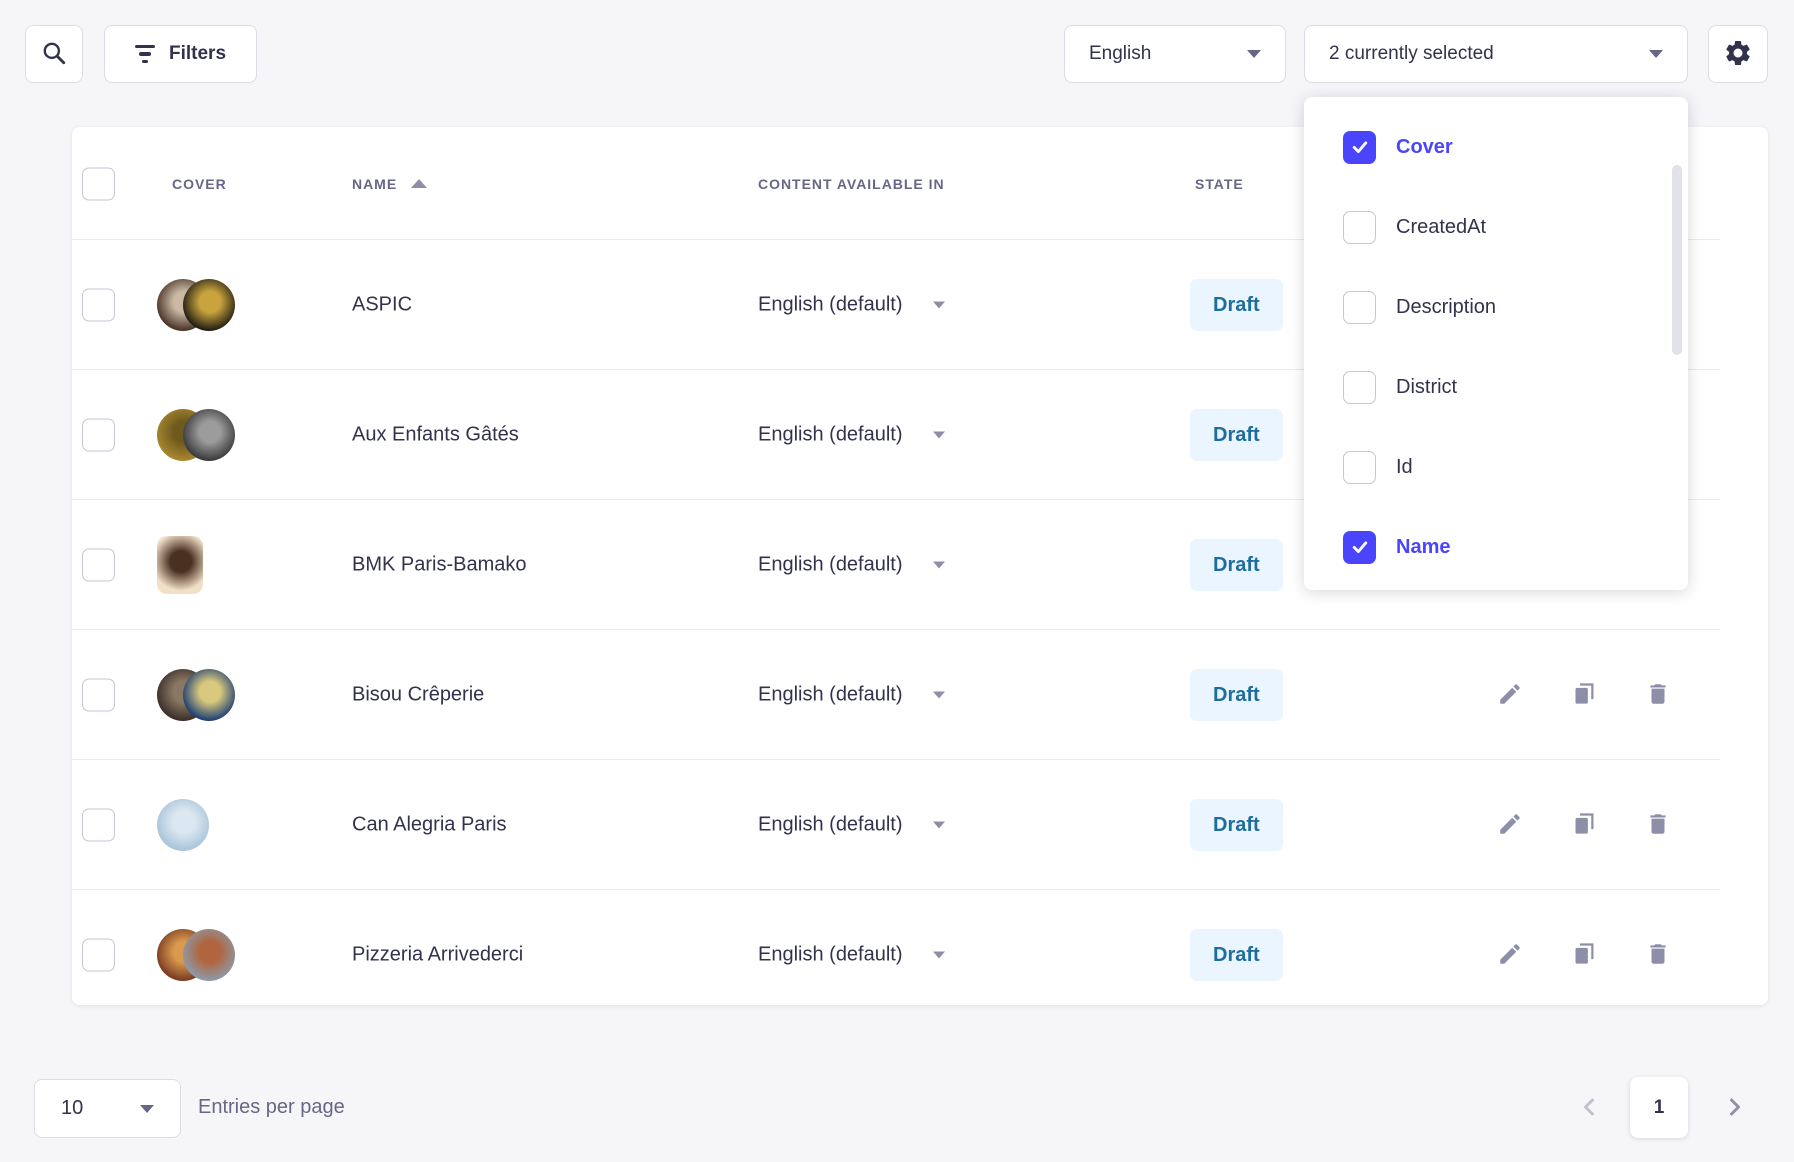 The image size is (1794, 1162). Describe the element at coordinates (1175, 54) in the screenshot. I see `language-select: English` at that location.